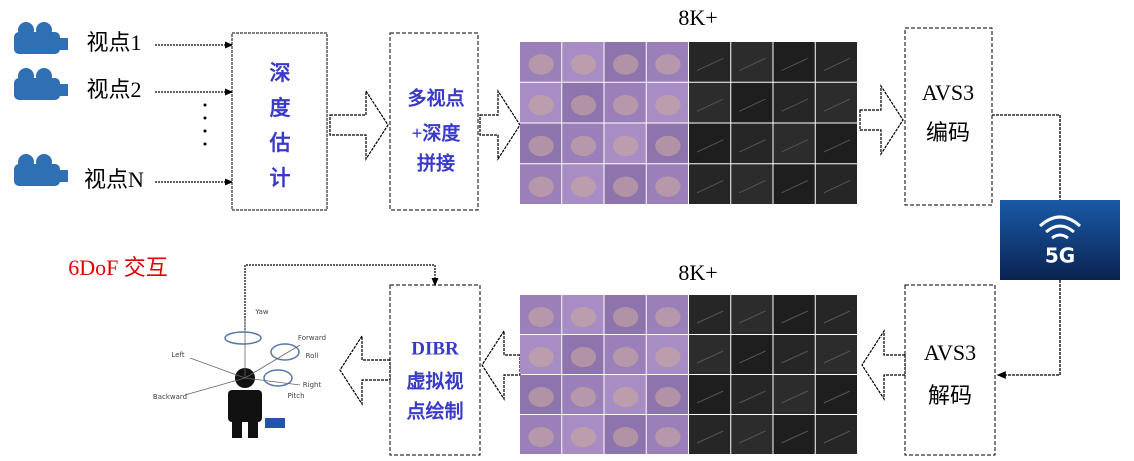 The image size is (1134, 461). I want to click on depth-text: 计, so click(280, 178).